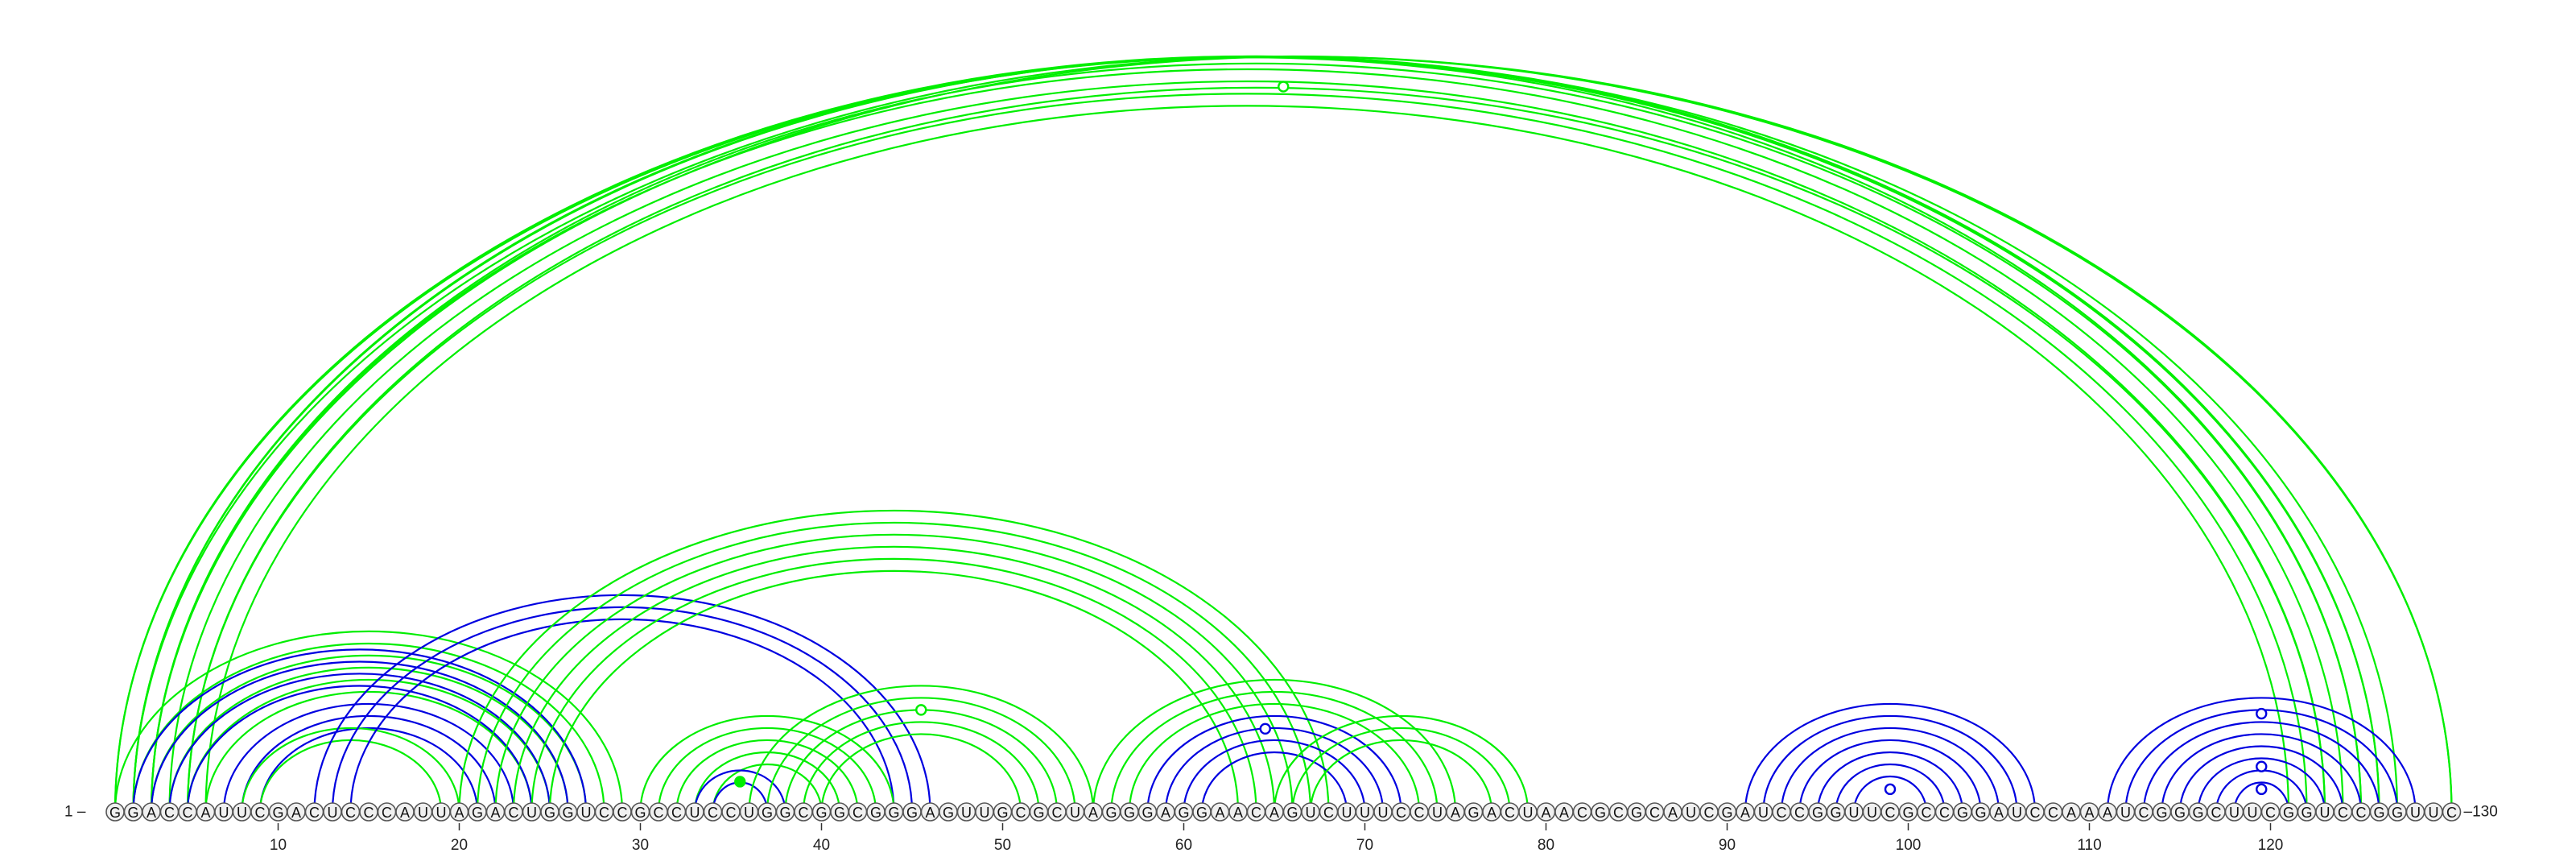 Image resolution: width=2576 pixels, height=857 pixels. Describe the element at coordinates (1276, 838) in the screenshot. I see `position-ticks: 10 20 30 40 50 60 70 80 90 100 110 120` at that location.